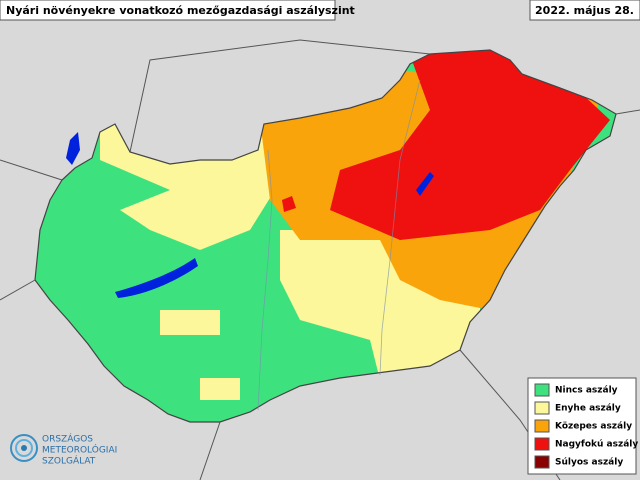  I want to click on lake-tisza, so click(425, 184).